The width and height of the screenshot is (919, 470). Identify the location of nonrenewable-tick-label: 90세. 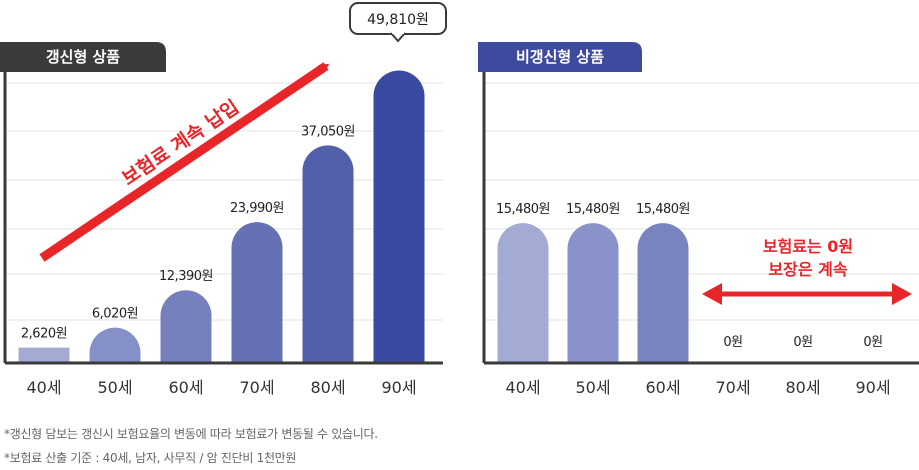
(872, 387).